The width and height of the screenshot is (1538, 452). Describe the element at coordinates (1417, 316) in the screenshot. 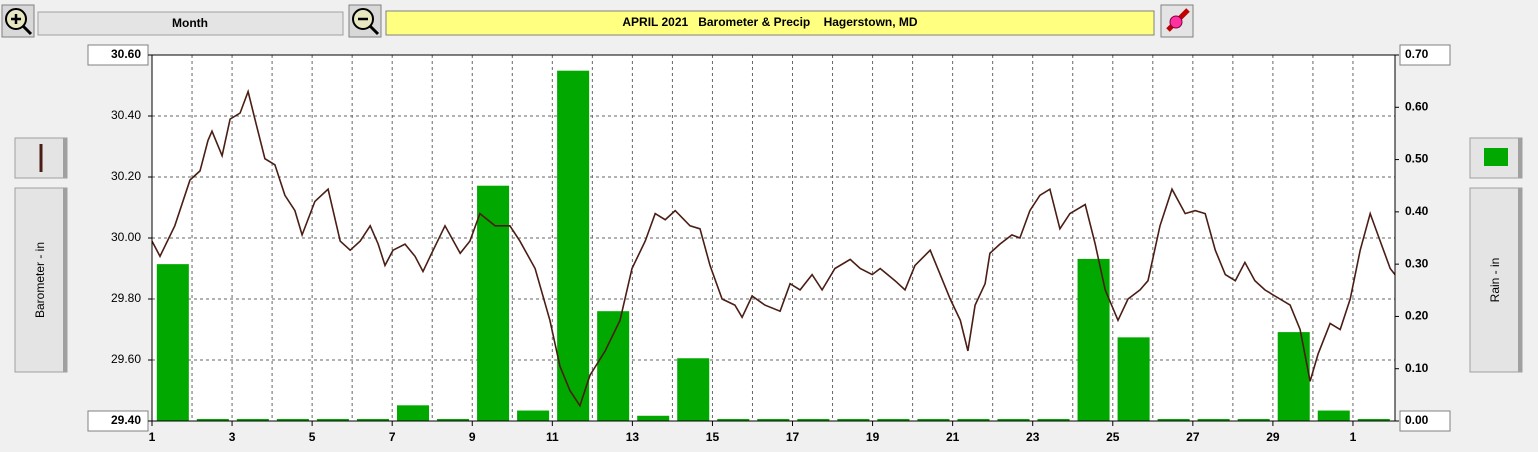

I see `y2-tick-label: 0.20` at that location.